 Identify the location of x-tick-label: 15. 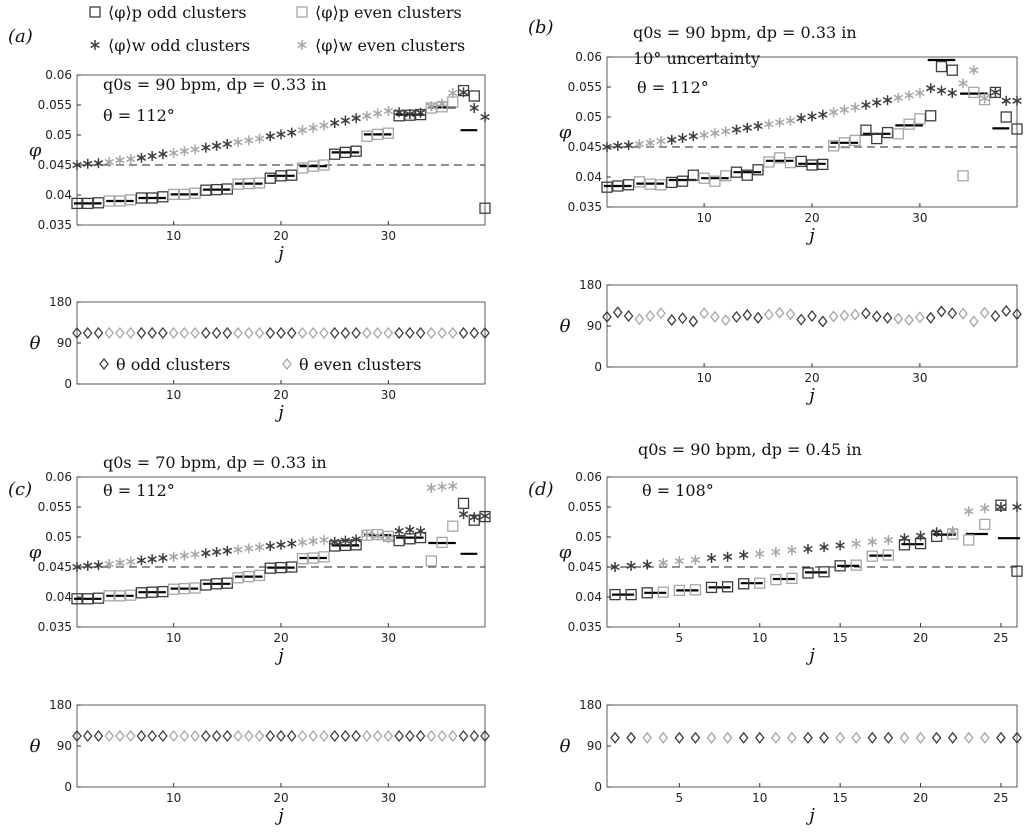
(839, 638).